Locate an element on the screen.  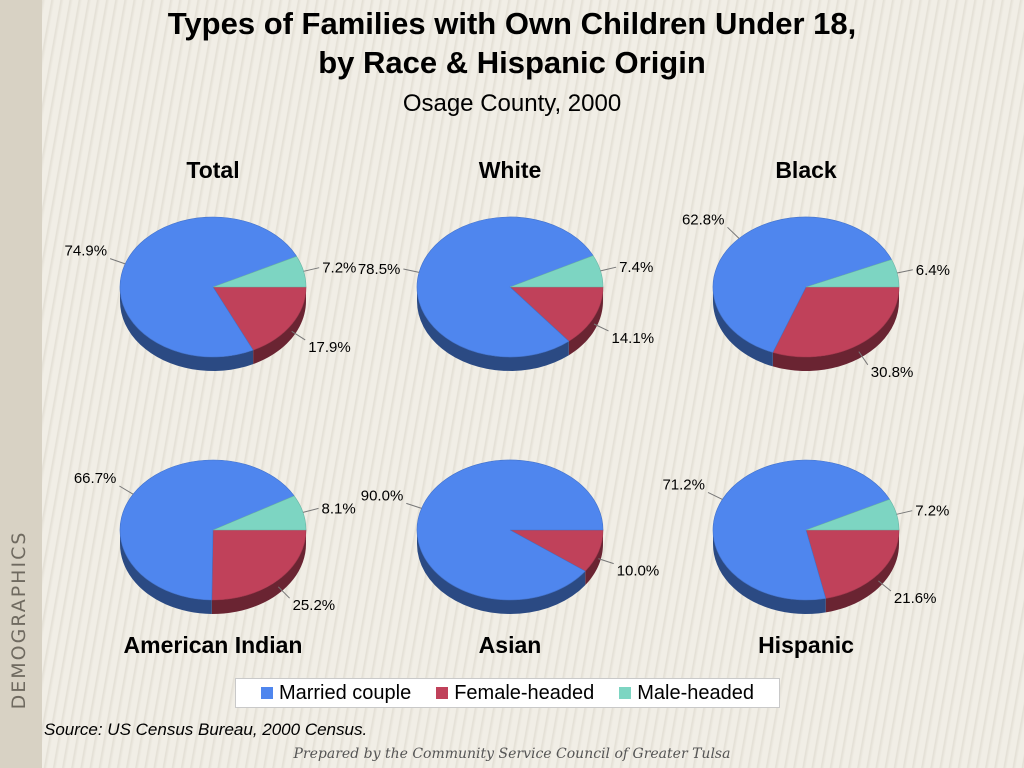
pie-asian: Asian 10.0% 90.0% is located at coordinates (510, 558).